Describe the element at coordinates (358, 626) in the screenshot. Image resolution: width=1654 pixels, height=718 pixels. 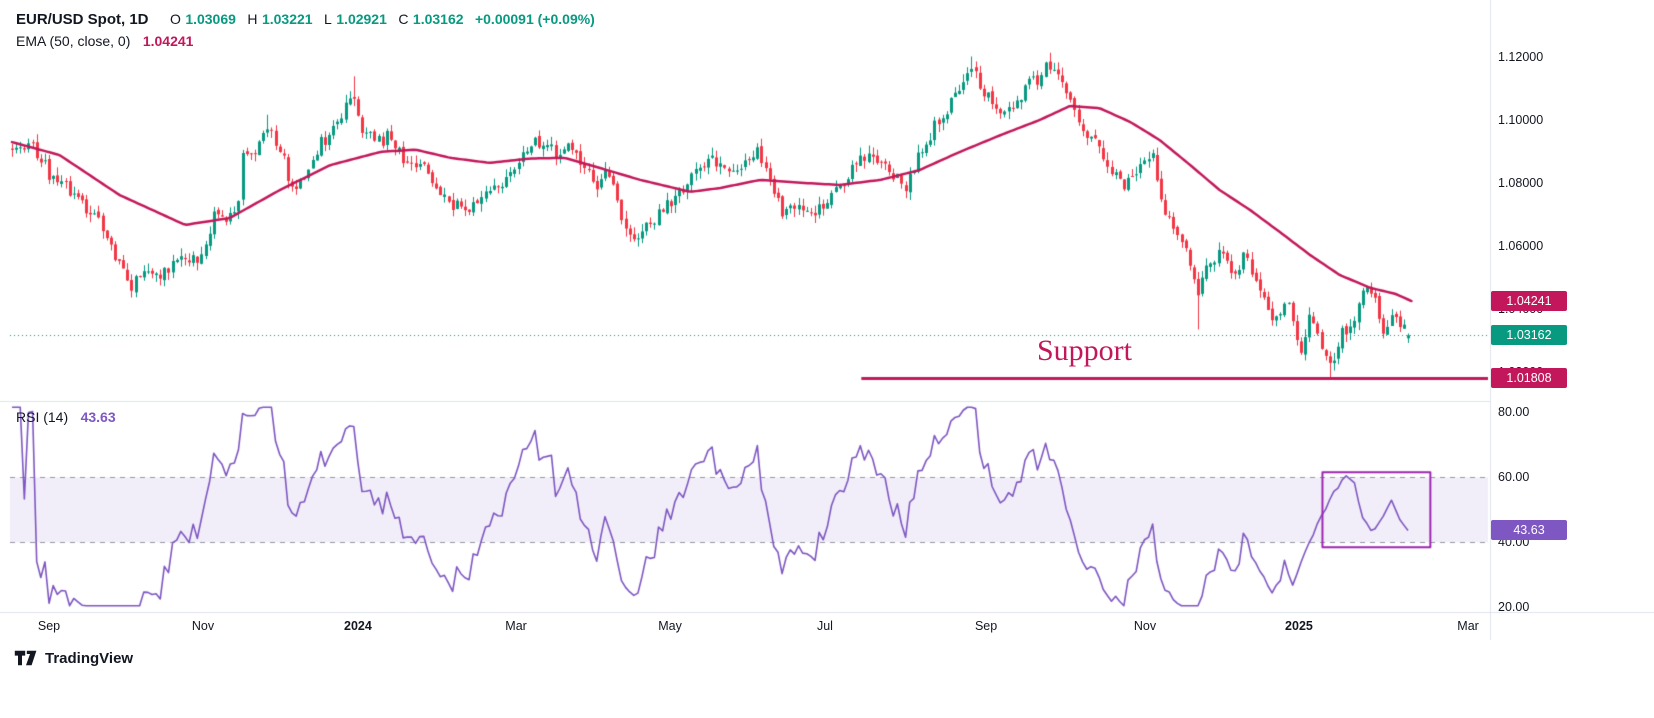
I see `time-tick-label: 2024` at that location.